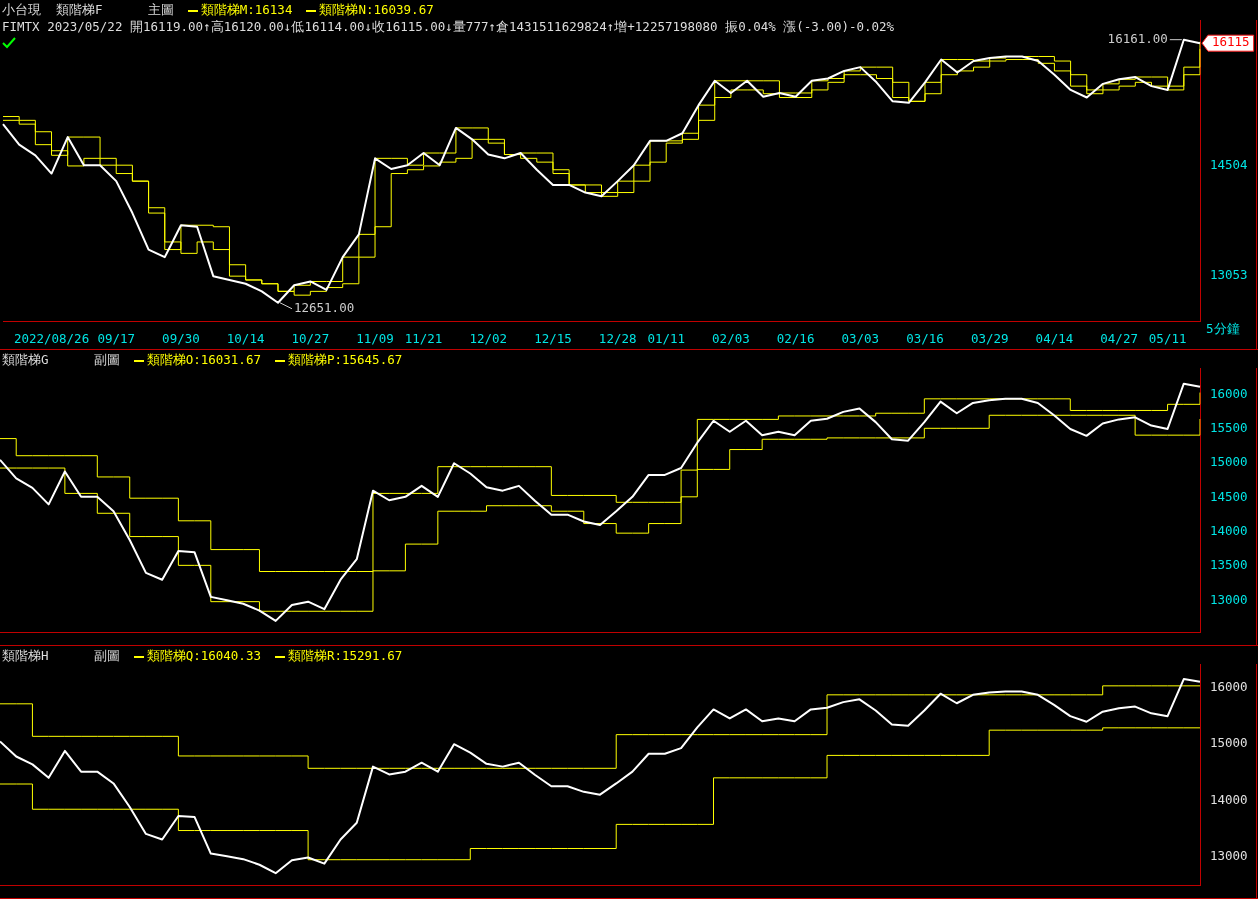 Image resolution: width=1258 pixels, height=899 pixels. I want to click on x-tick-label: 02/16, so click(795, 338).